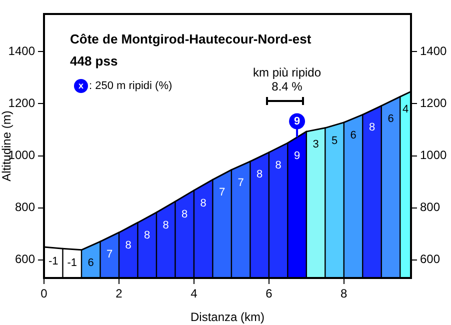 The width and height of the screenshot is (451, 325). I want to click on y2-tick-label: 800, so click(430, 207).